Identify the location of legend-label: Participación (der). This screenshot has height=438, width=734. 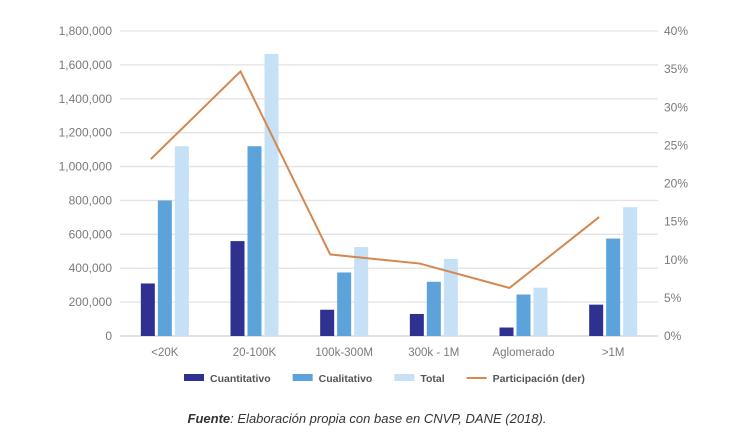
(539, 379).